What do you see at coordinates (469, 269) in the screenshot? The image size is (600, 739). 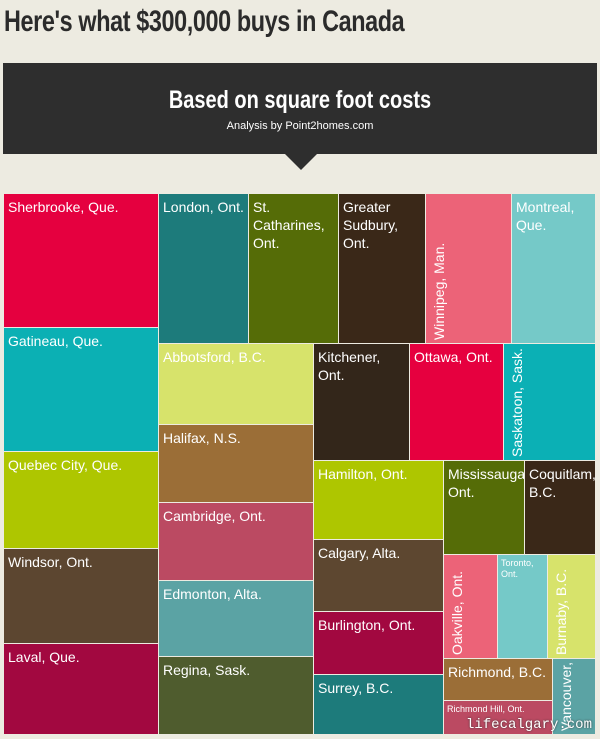 I see `treemap-tile: Winnipeg, Man.` at bounding box center [469, 269].